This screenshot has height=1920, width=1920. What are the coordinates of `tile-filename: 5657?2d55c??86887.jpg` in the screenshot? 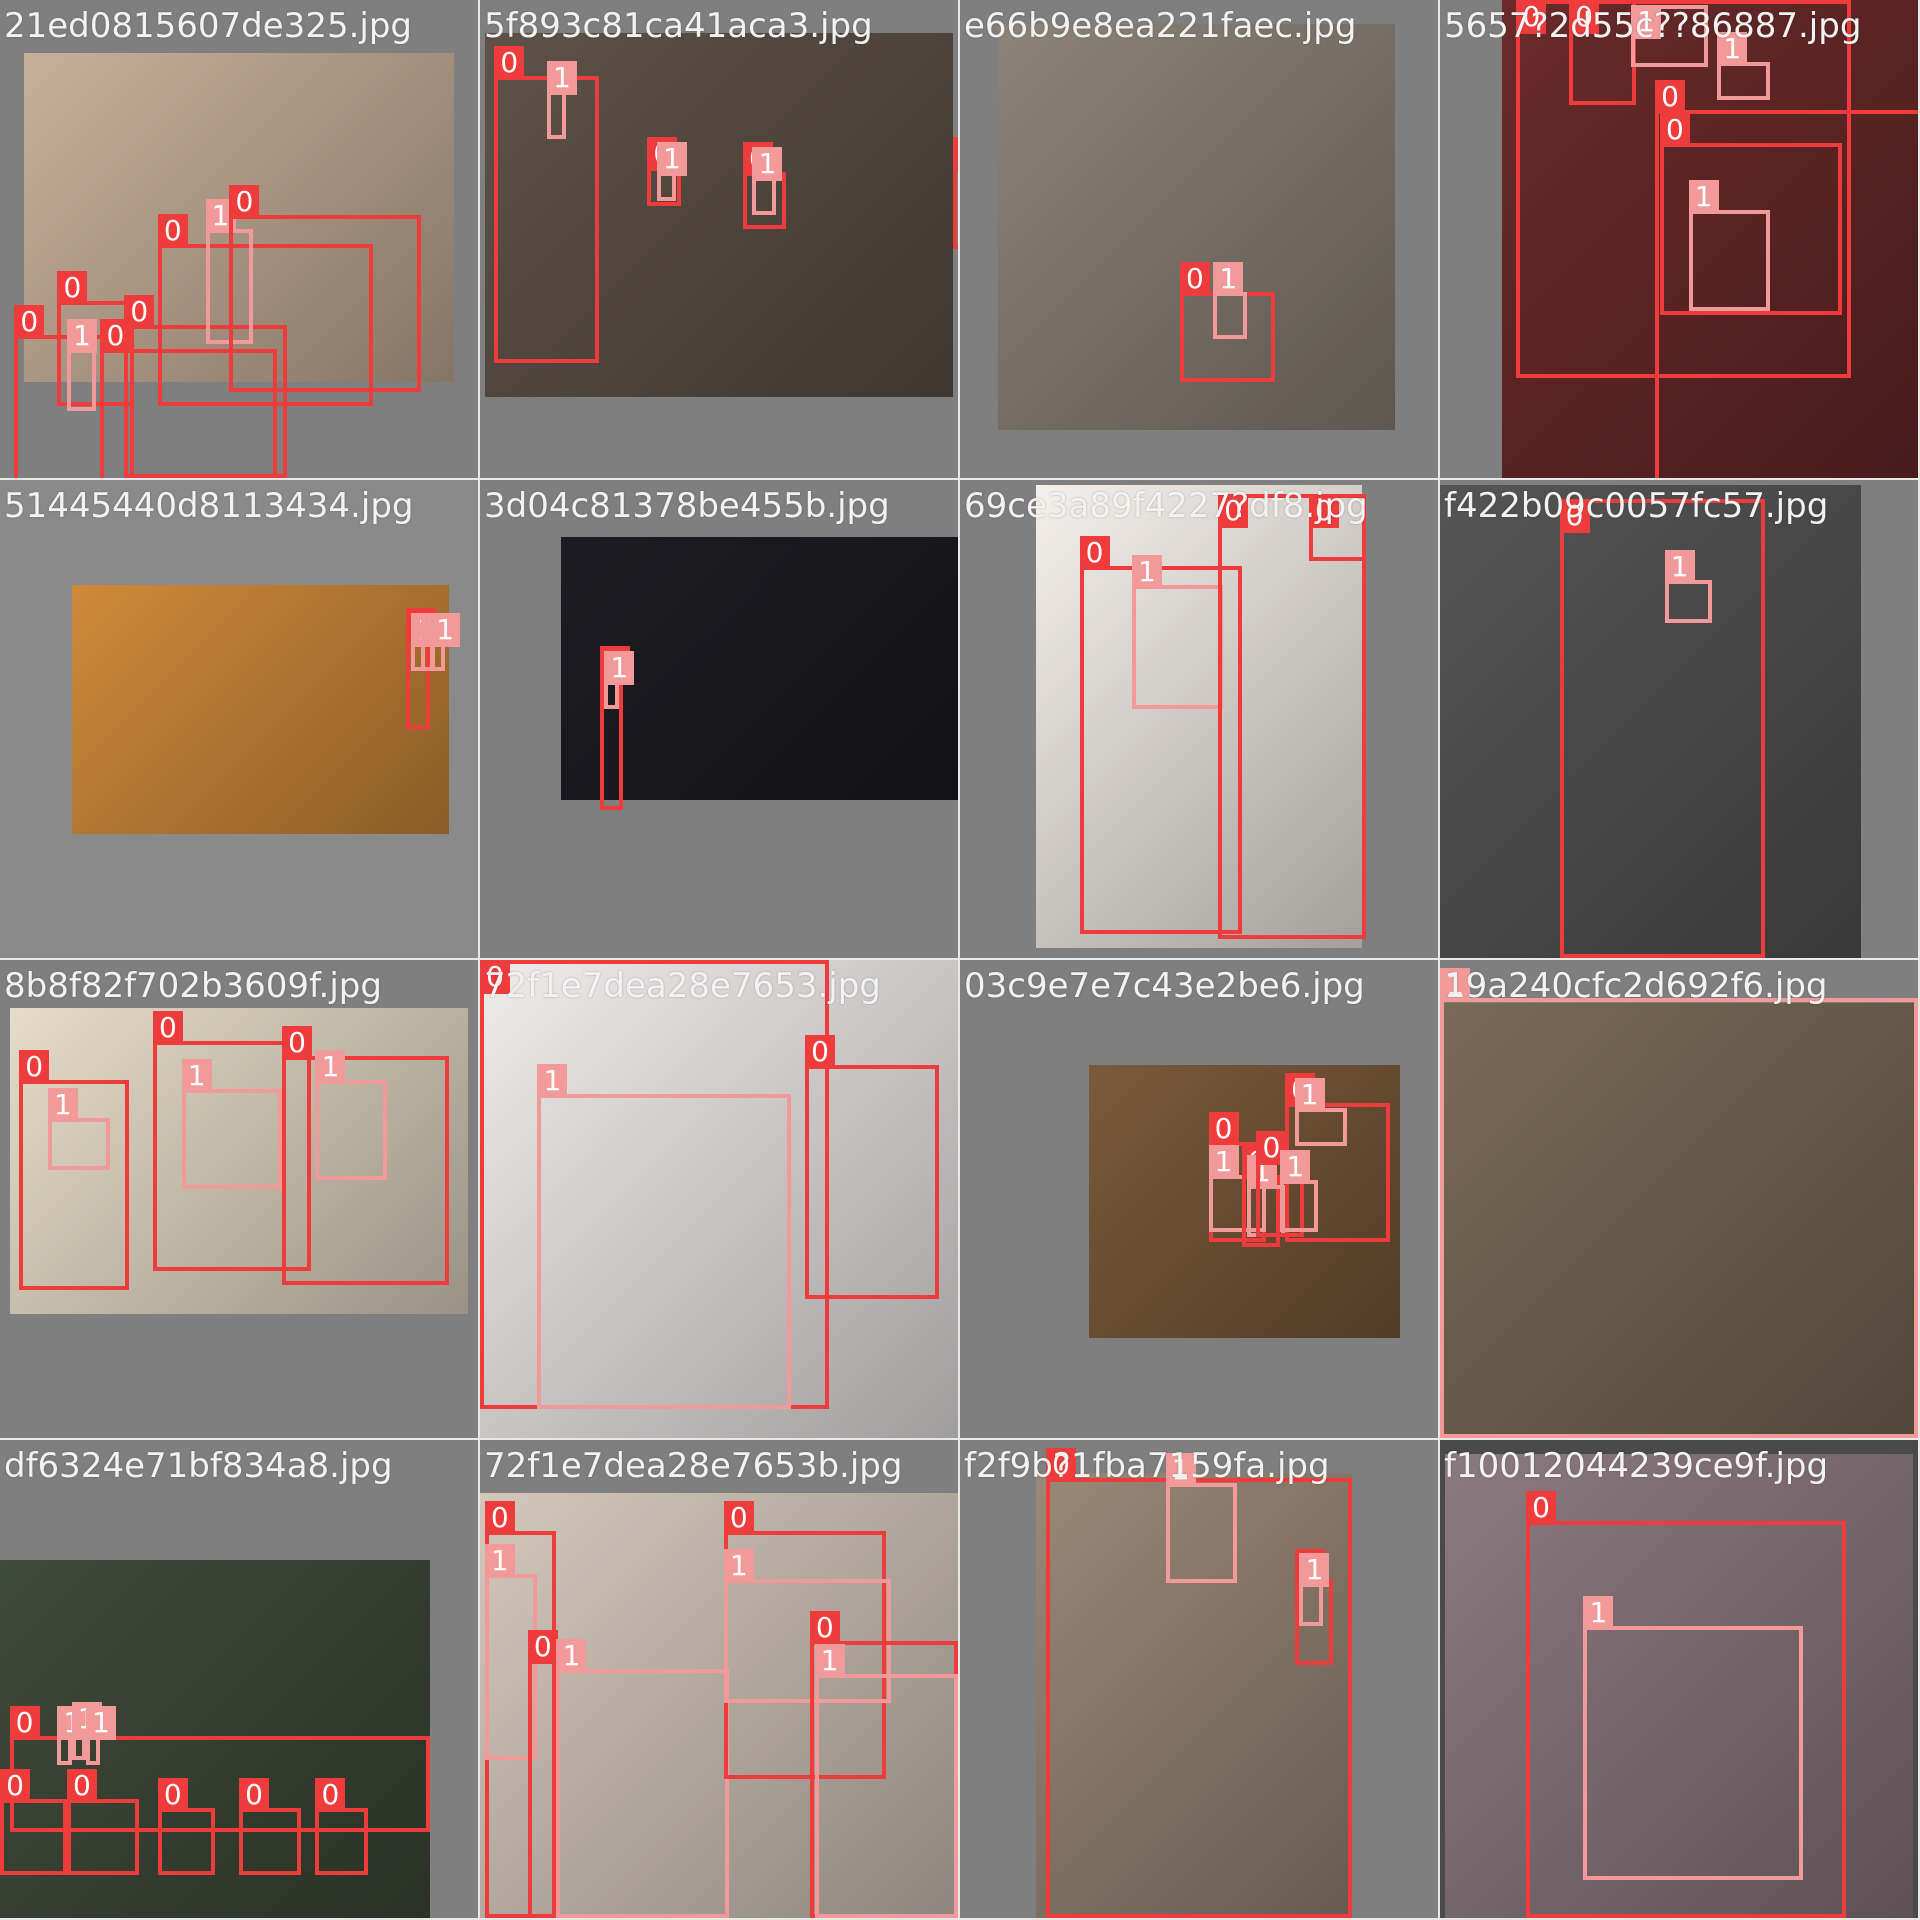 It's located at (1653, 26).